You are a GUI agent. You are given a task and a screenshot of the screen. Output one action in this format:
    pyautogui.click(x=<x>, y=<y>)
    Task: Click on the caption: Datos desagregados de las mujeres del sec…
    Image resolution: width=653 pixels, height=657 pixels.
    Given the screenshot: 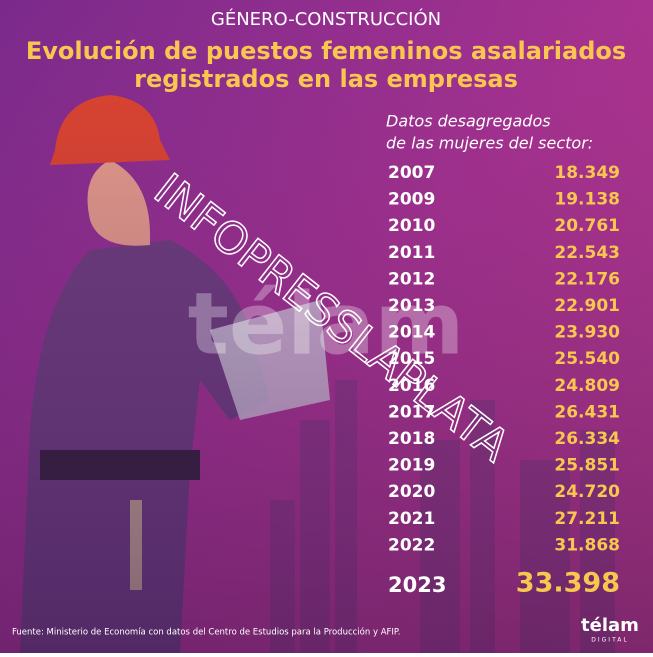 What is the action you would take?
    pyautogui.click(x=489, y=132)
    